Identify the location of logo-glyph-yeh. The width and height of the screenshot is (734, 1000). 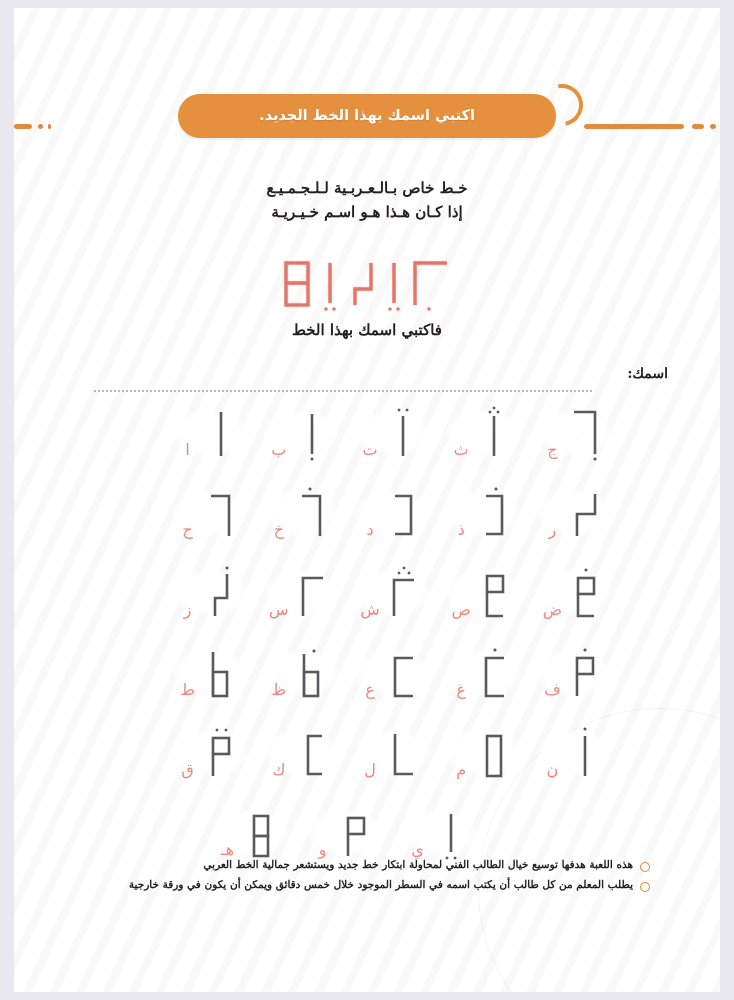
(394, 287).